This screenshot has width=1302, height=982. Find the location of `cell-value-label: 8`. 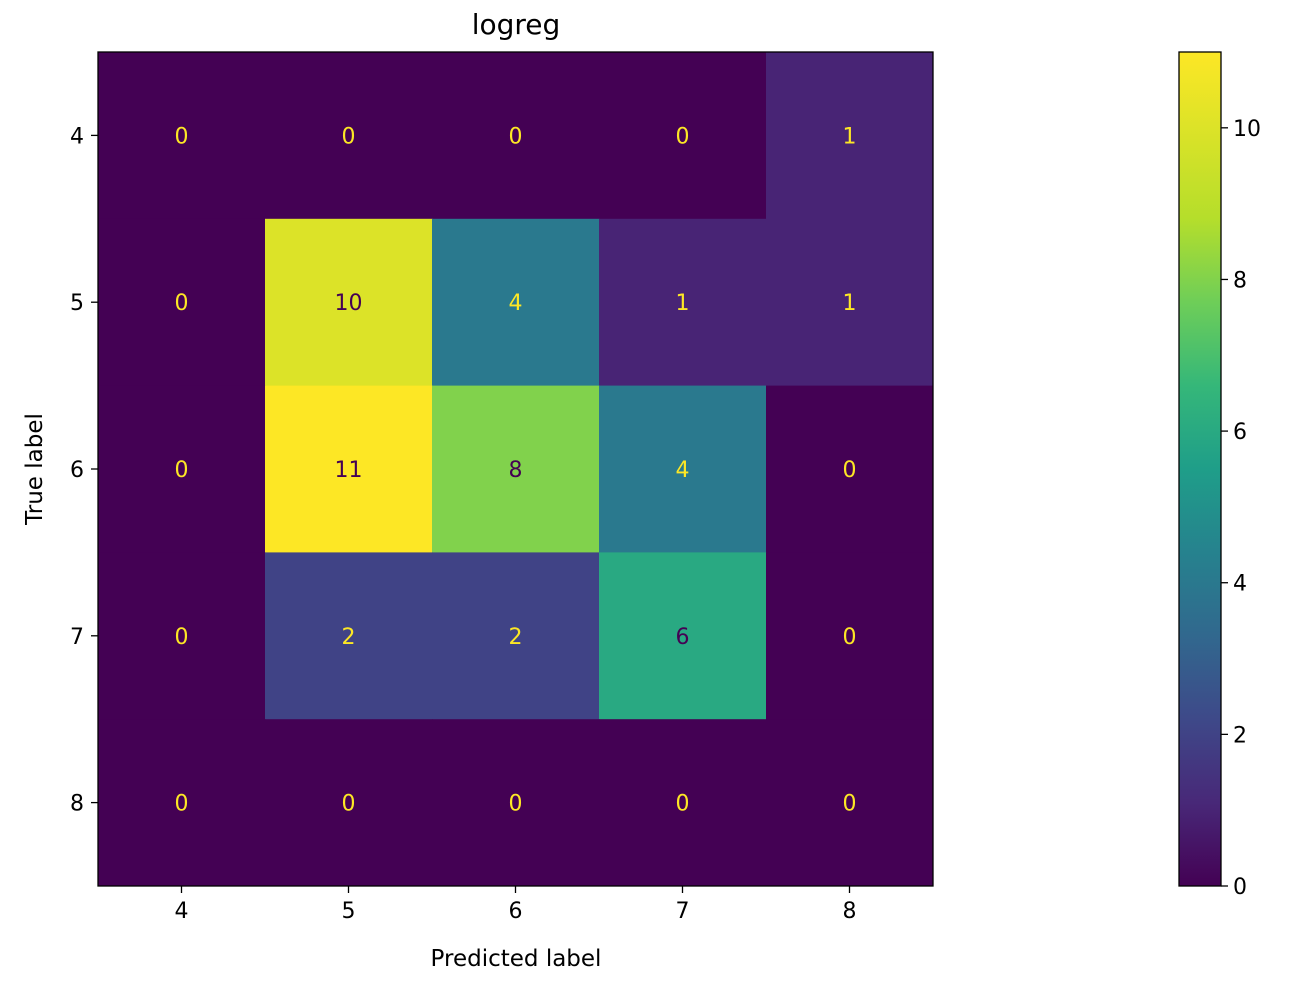

cell-value-label: 8 is located at coordinates (516, 470).